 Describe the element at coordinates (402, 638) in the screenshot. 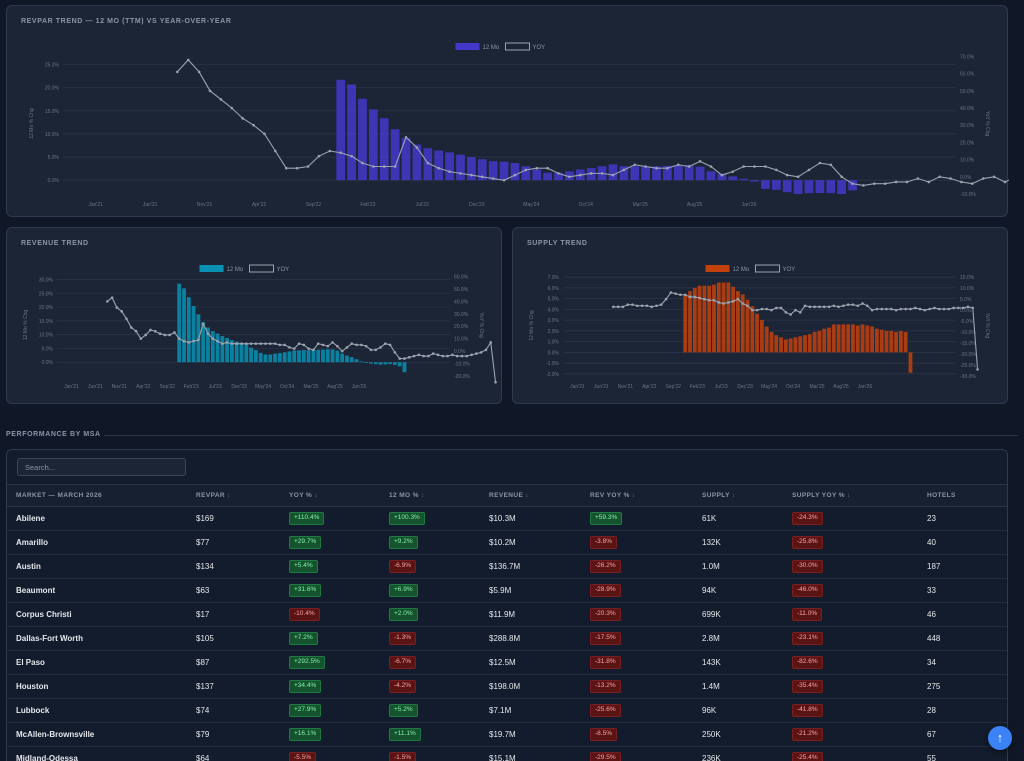

I see `change-badge: -1.3%` at that location.